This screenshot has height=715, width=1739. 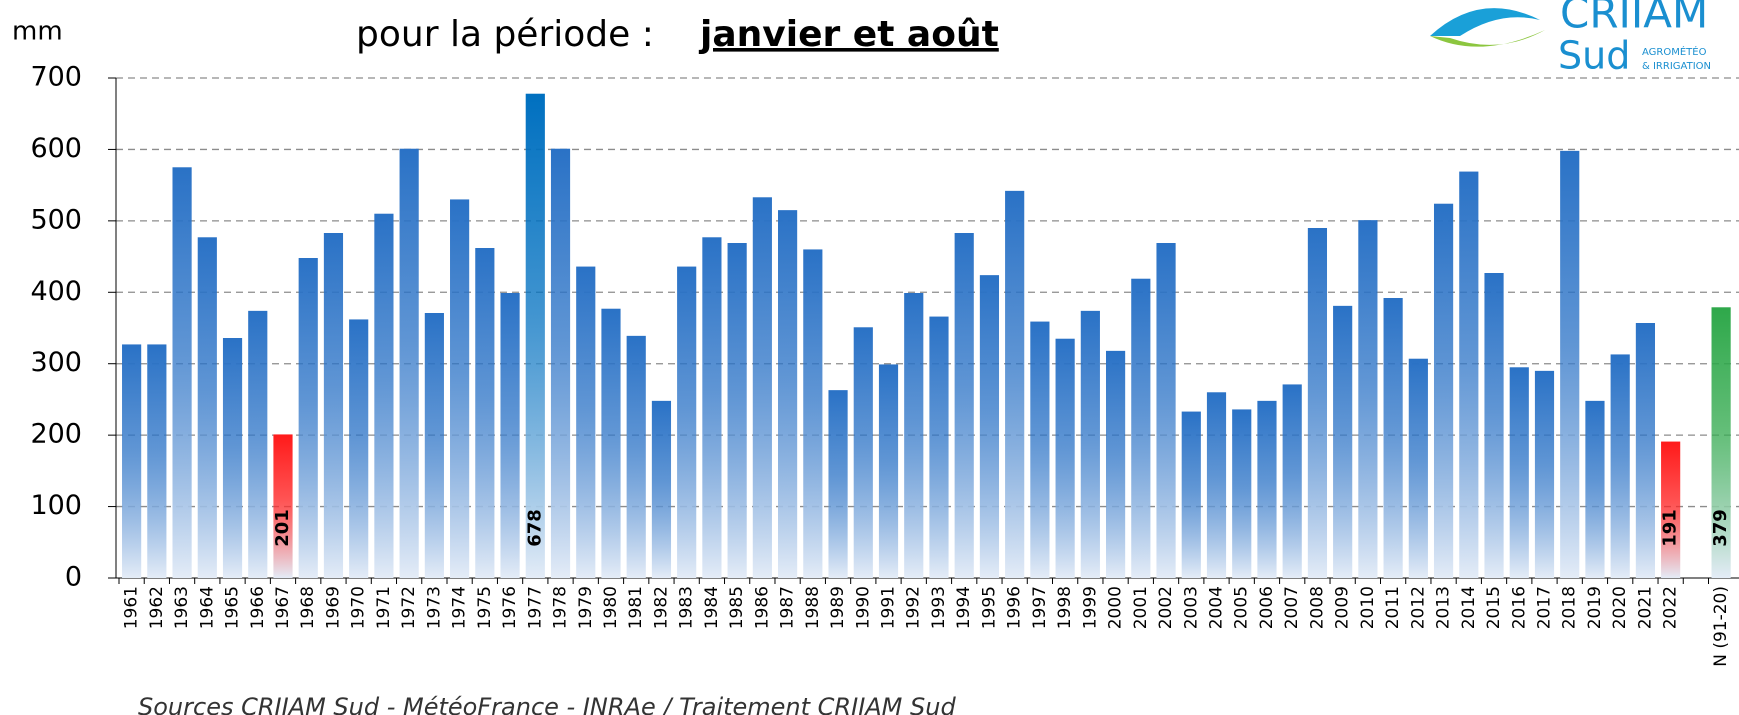 I want to click on x-tick-label: 1993, so click(x=939, y=607).